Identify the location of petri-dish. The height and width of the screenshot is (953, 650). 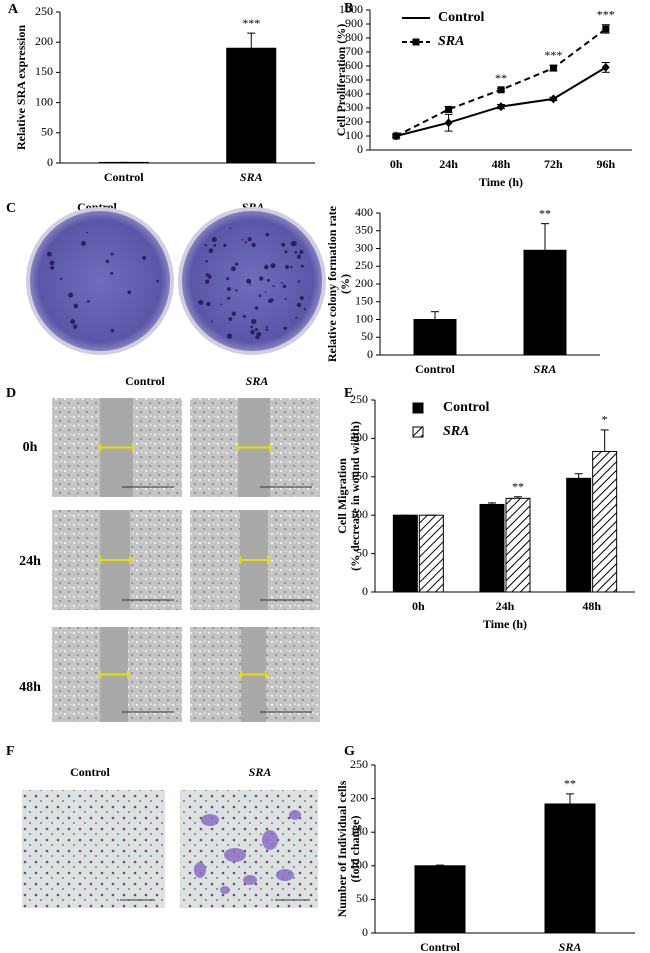
(100, 281).